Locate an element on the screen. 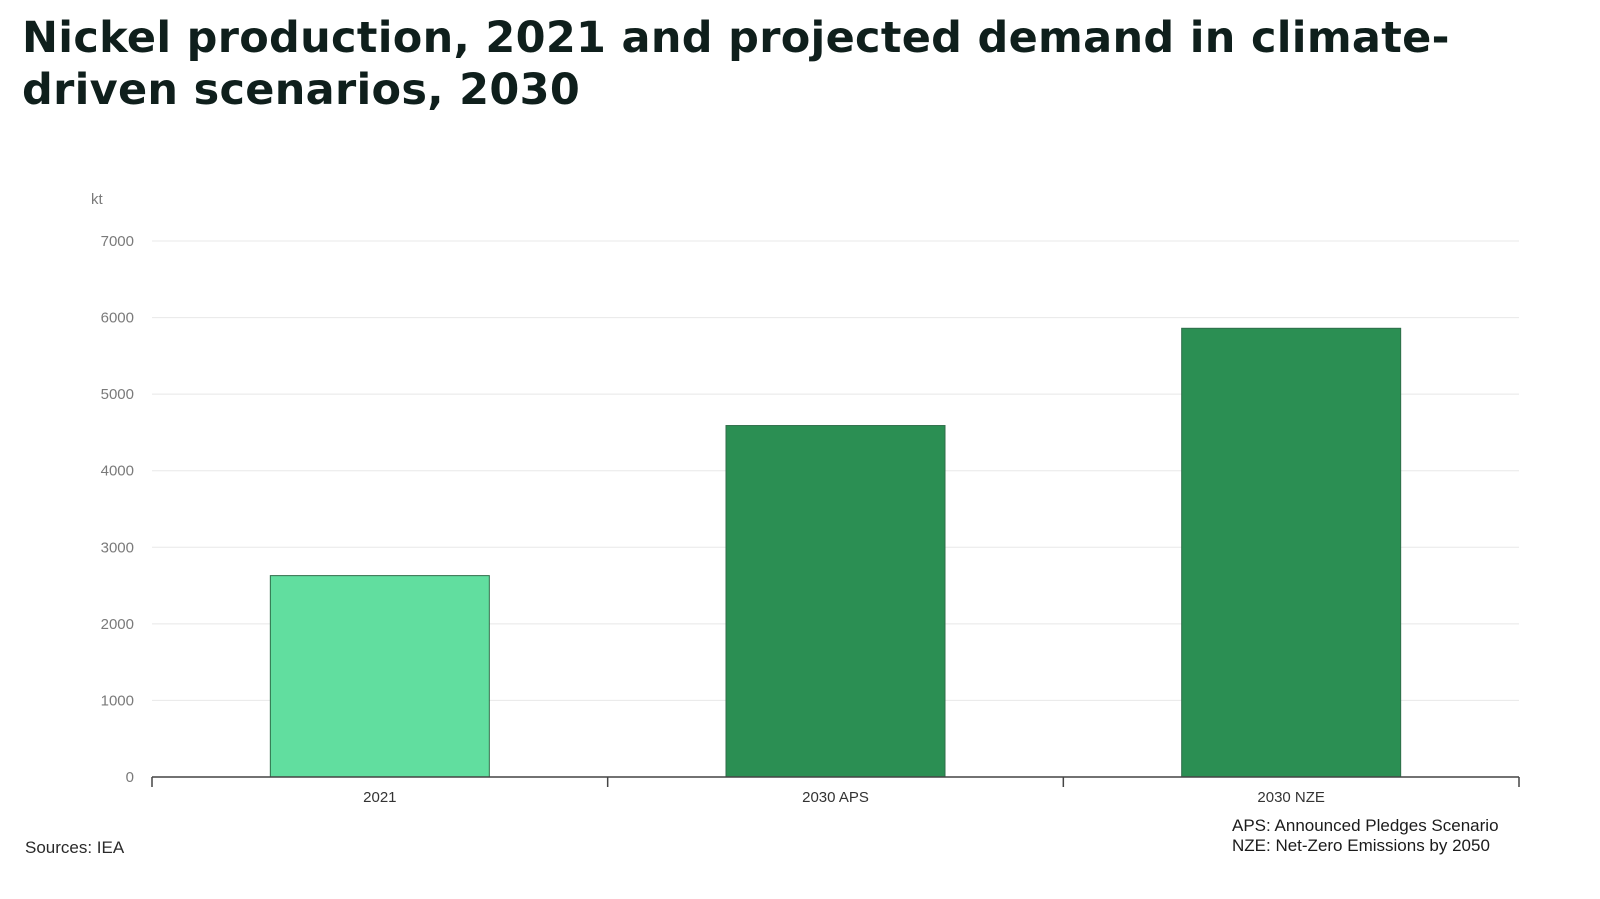 Image resolution: width=1600 pixels, height=899 pixels. x-tick-label: 2021 is located at coordinates (379, 797).